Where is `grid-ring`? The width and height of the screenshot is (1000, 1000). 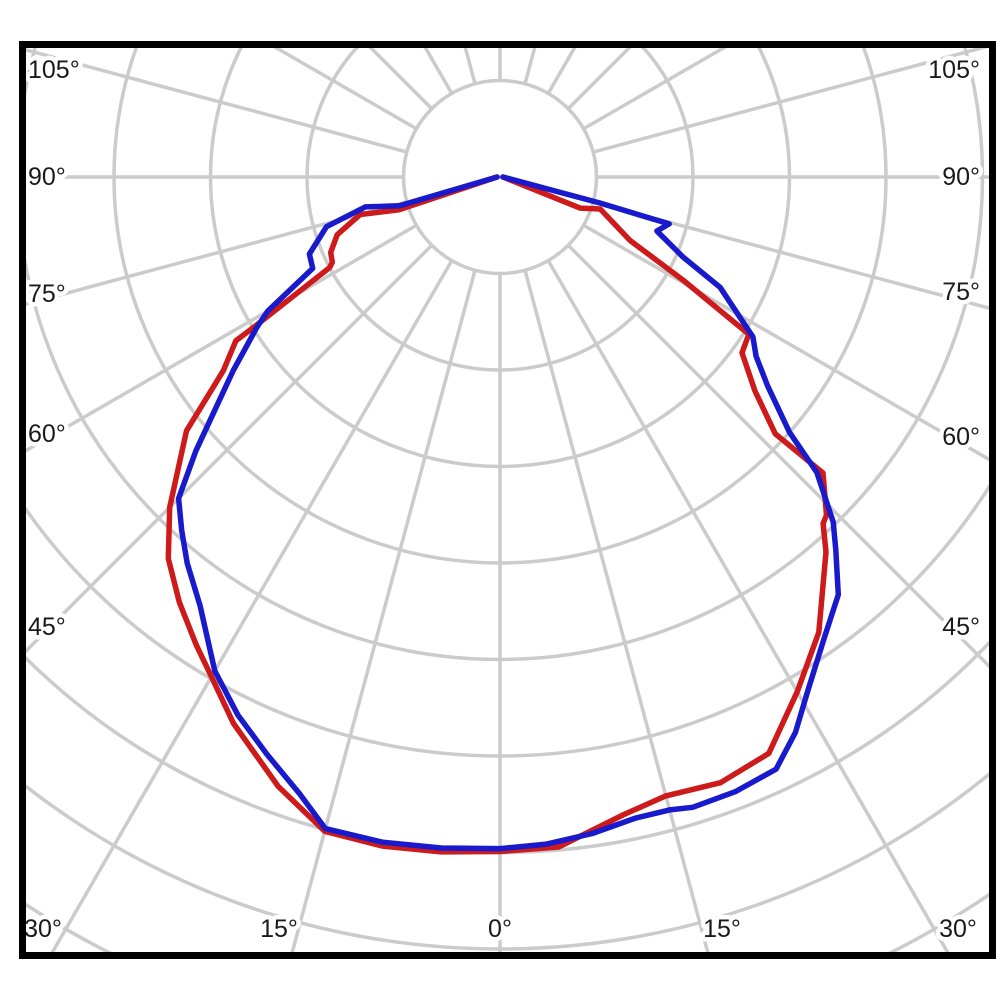
grid-ring is located at coordinates (500, 177).